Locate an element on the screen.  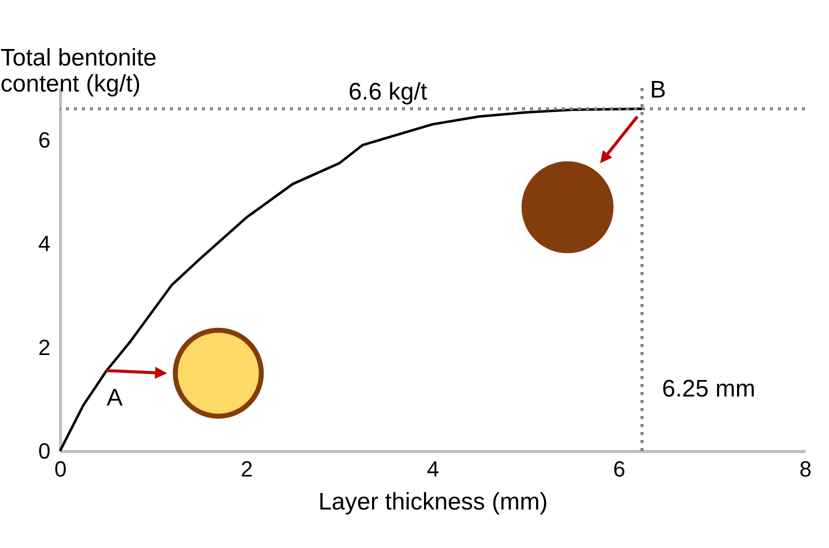
y-tick-label: 4 is located at coordinates (44, 243).